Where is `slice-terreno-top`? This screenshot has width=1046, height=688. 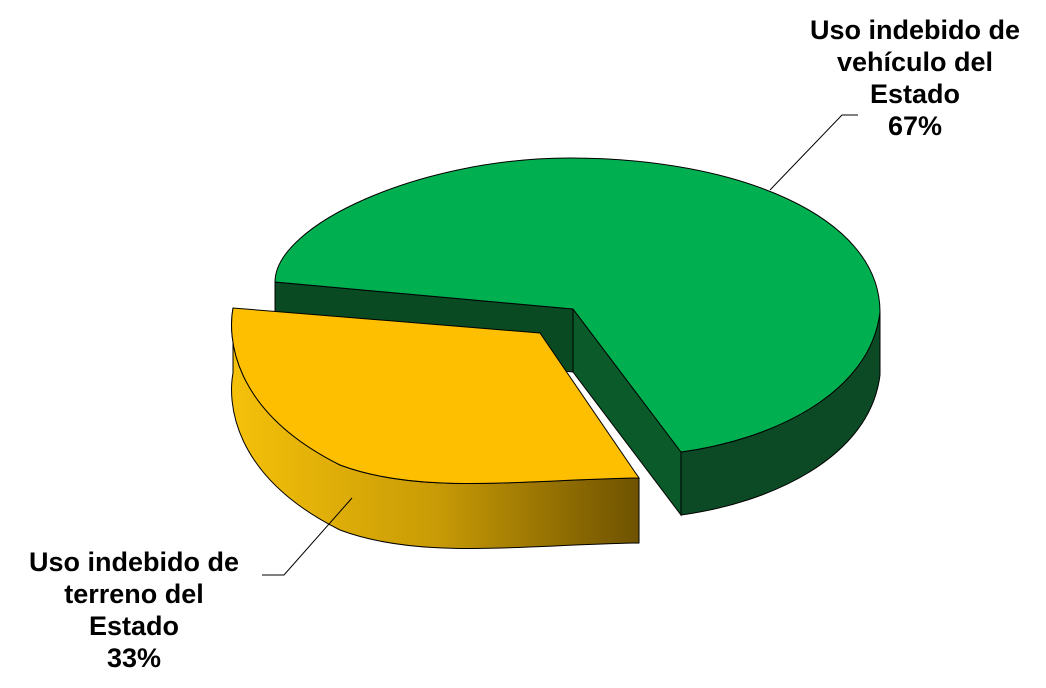
slice-terreno-top is located at coordinates (435, 395).